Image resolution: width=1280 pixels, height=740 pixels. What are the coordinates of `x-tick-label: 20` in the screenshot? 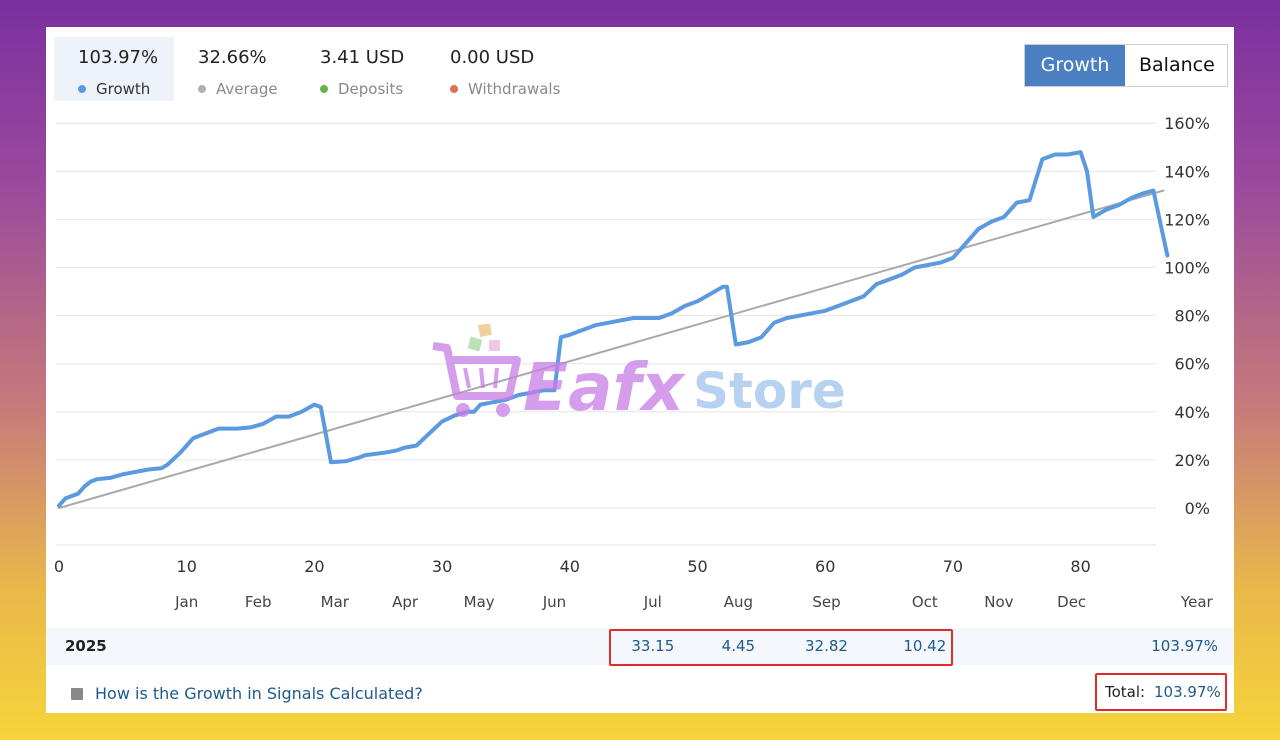 It's located at (314, 566).